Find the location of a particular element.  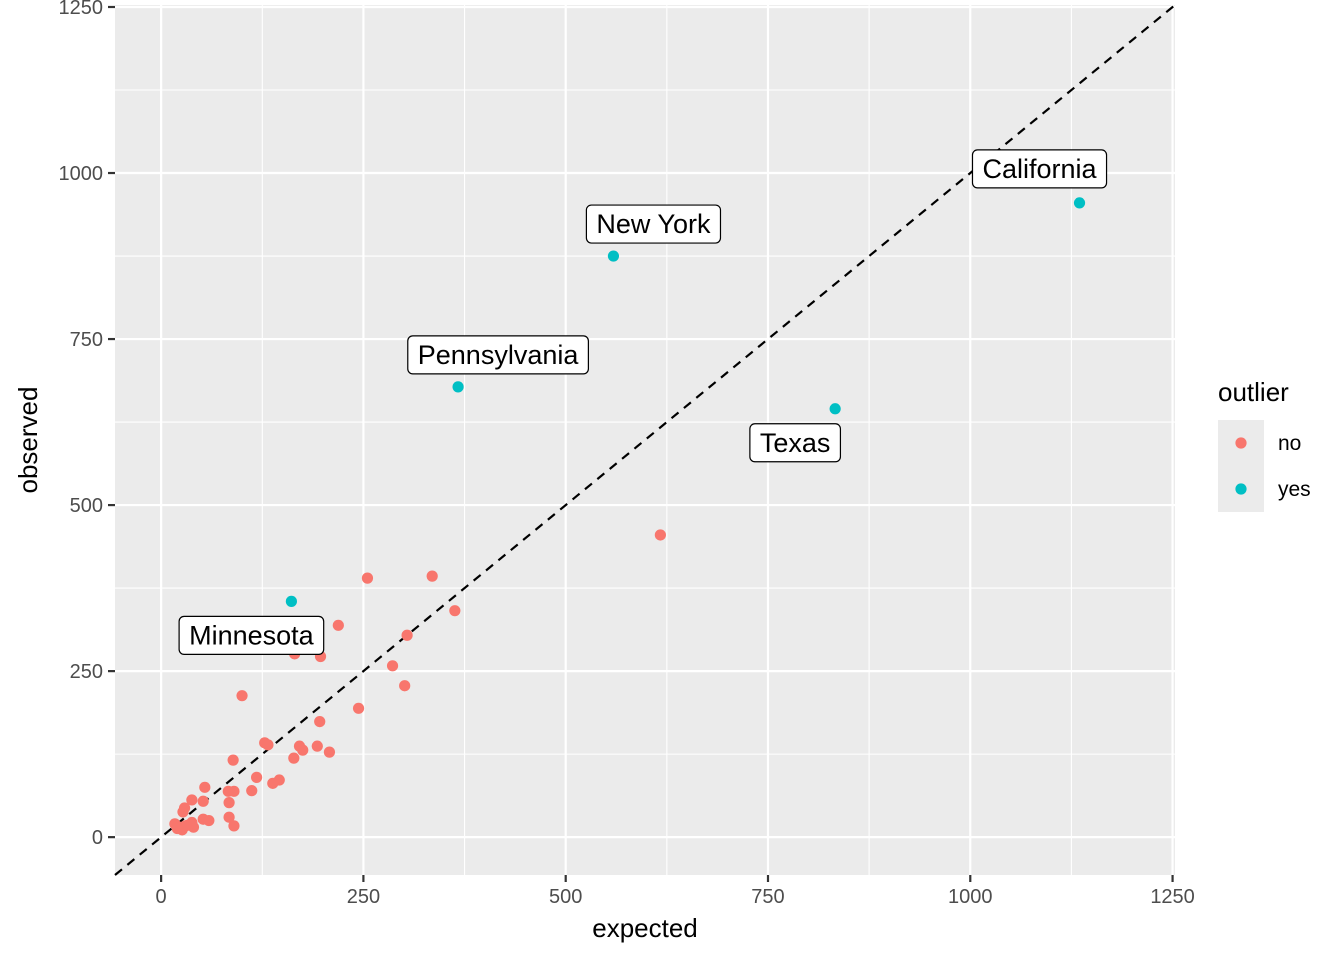

y-tick-label: 0 is located at coordinates (97, 838).